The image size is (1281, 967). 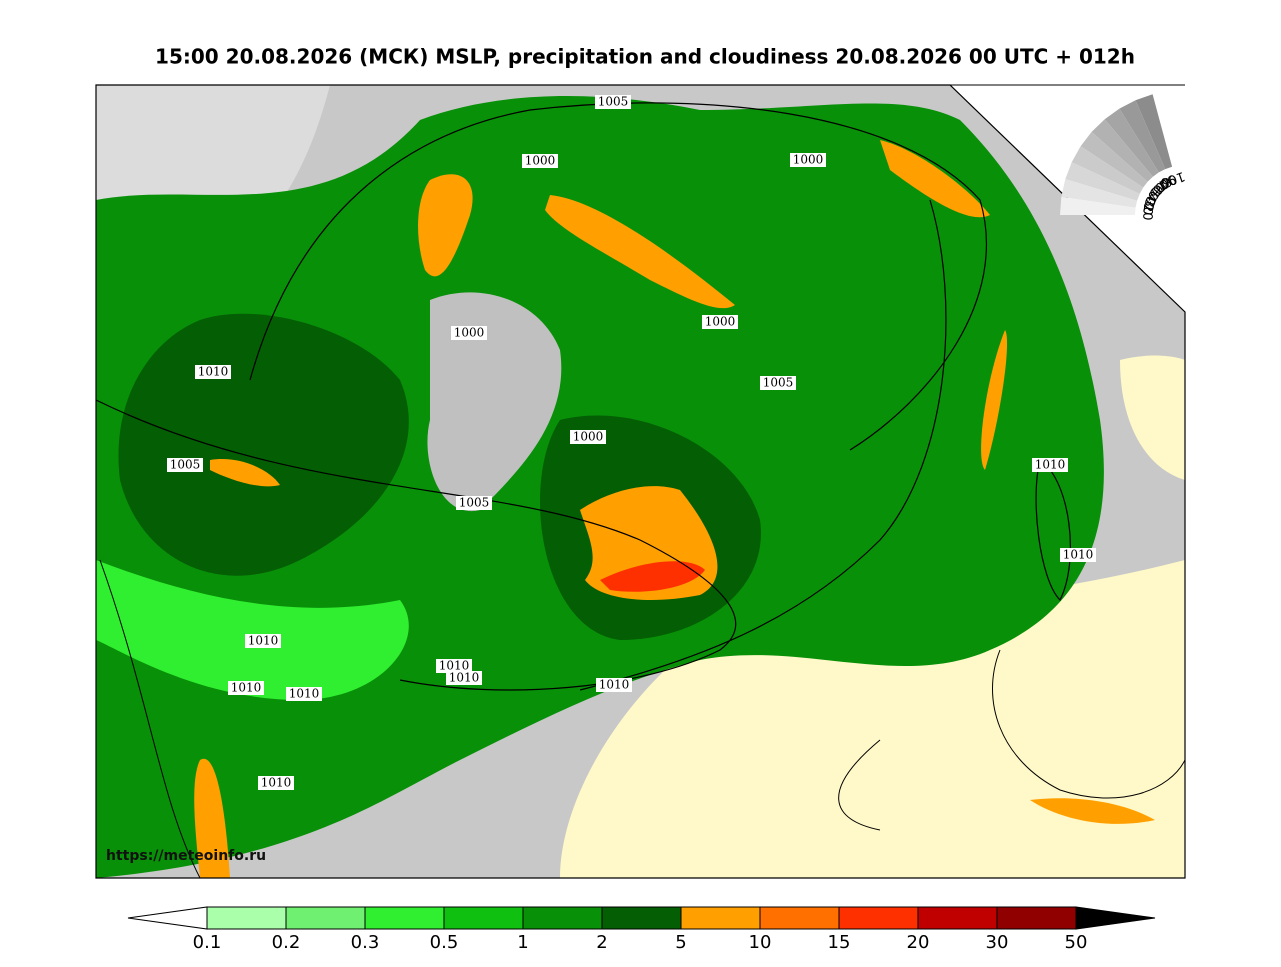 What do you see at coordinates (1076, 942) in the screenshot?
I see `colorbar-label: 50` at bounding box center [1076, 942].